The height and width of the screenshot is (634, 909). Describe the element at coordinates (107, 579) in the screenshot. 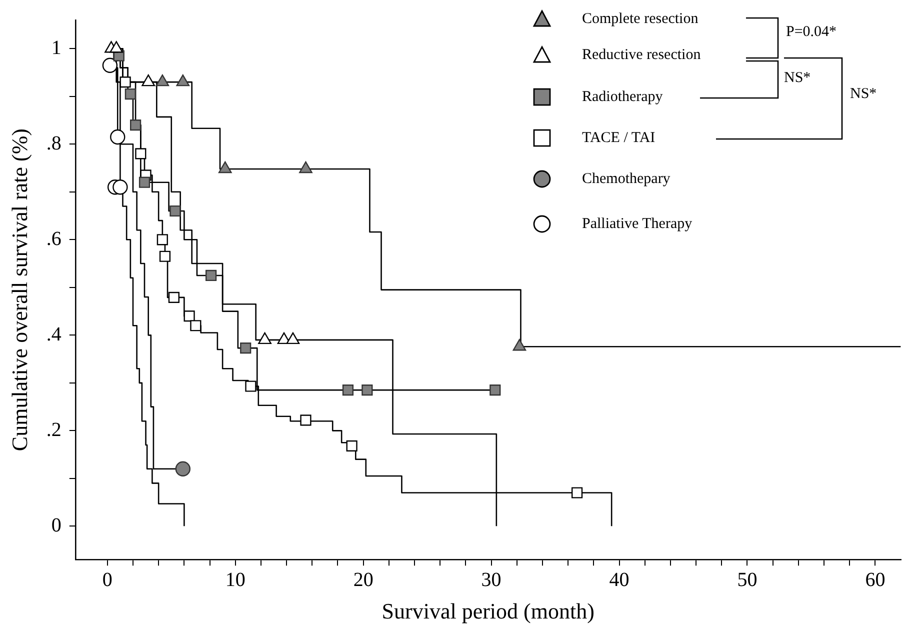

I see `x-tick-label: 0` at that location.